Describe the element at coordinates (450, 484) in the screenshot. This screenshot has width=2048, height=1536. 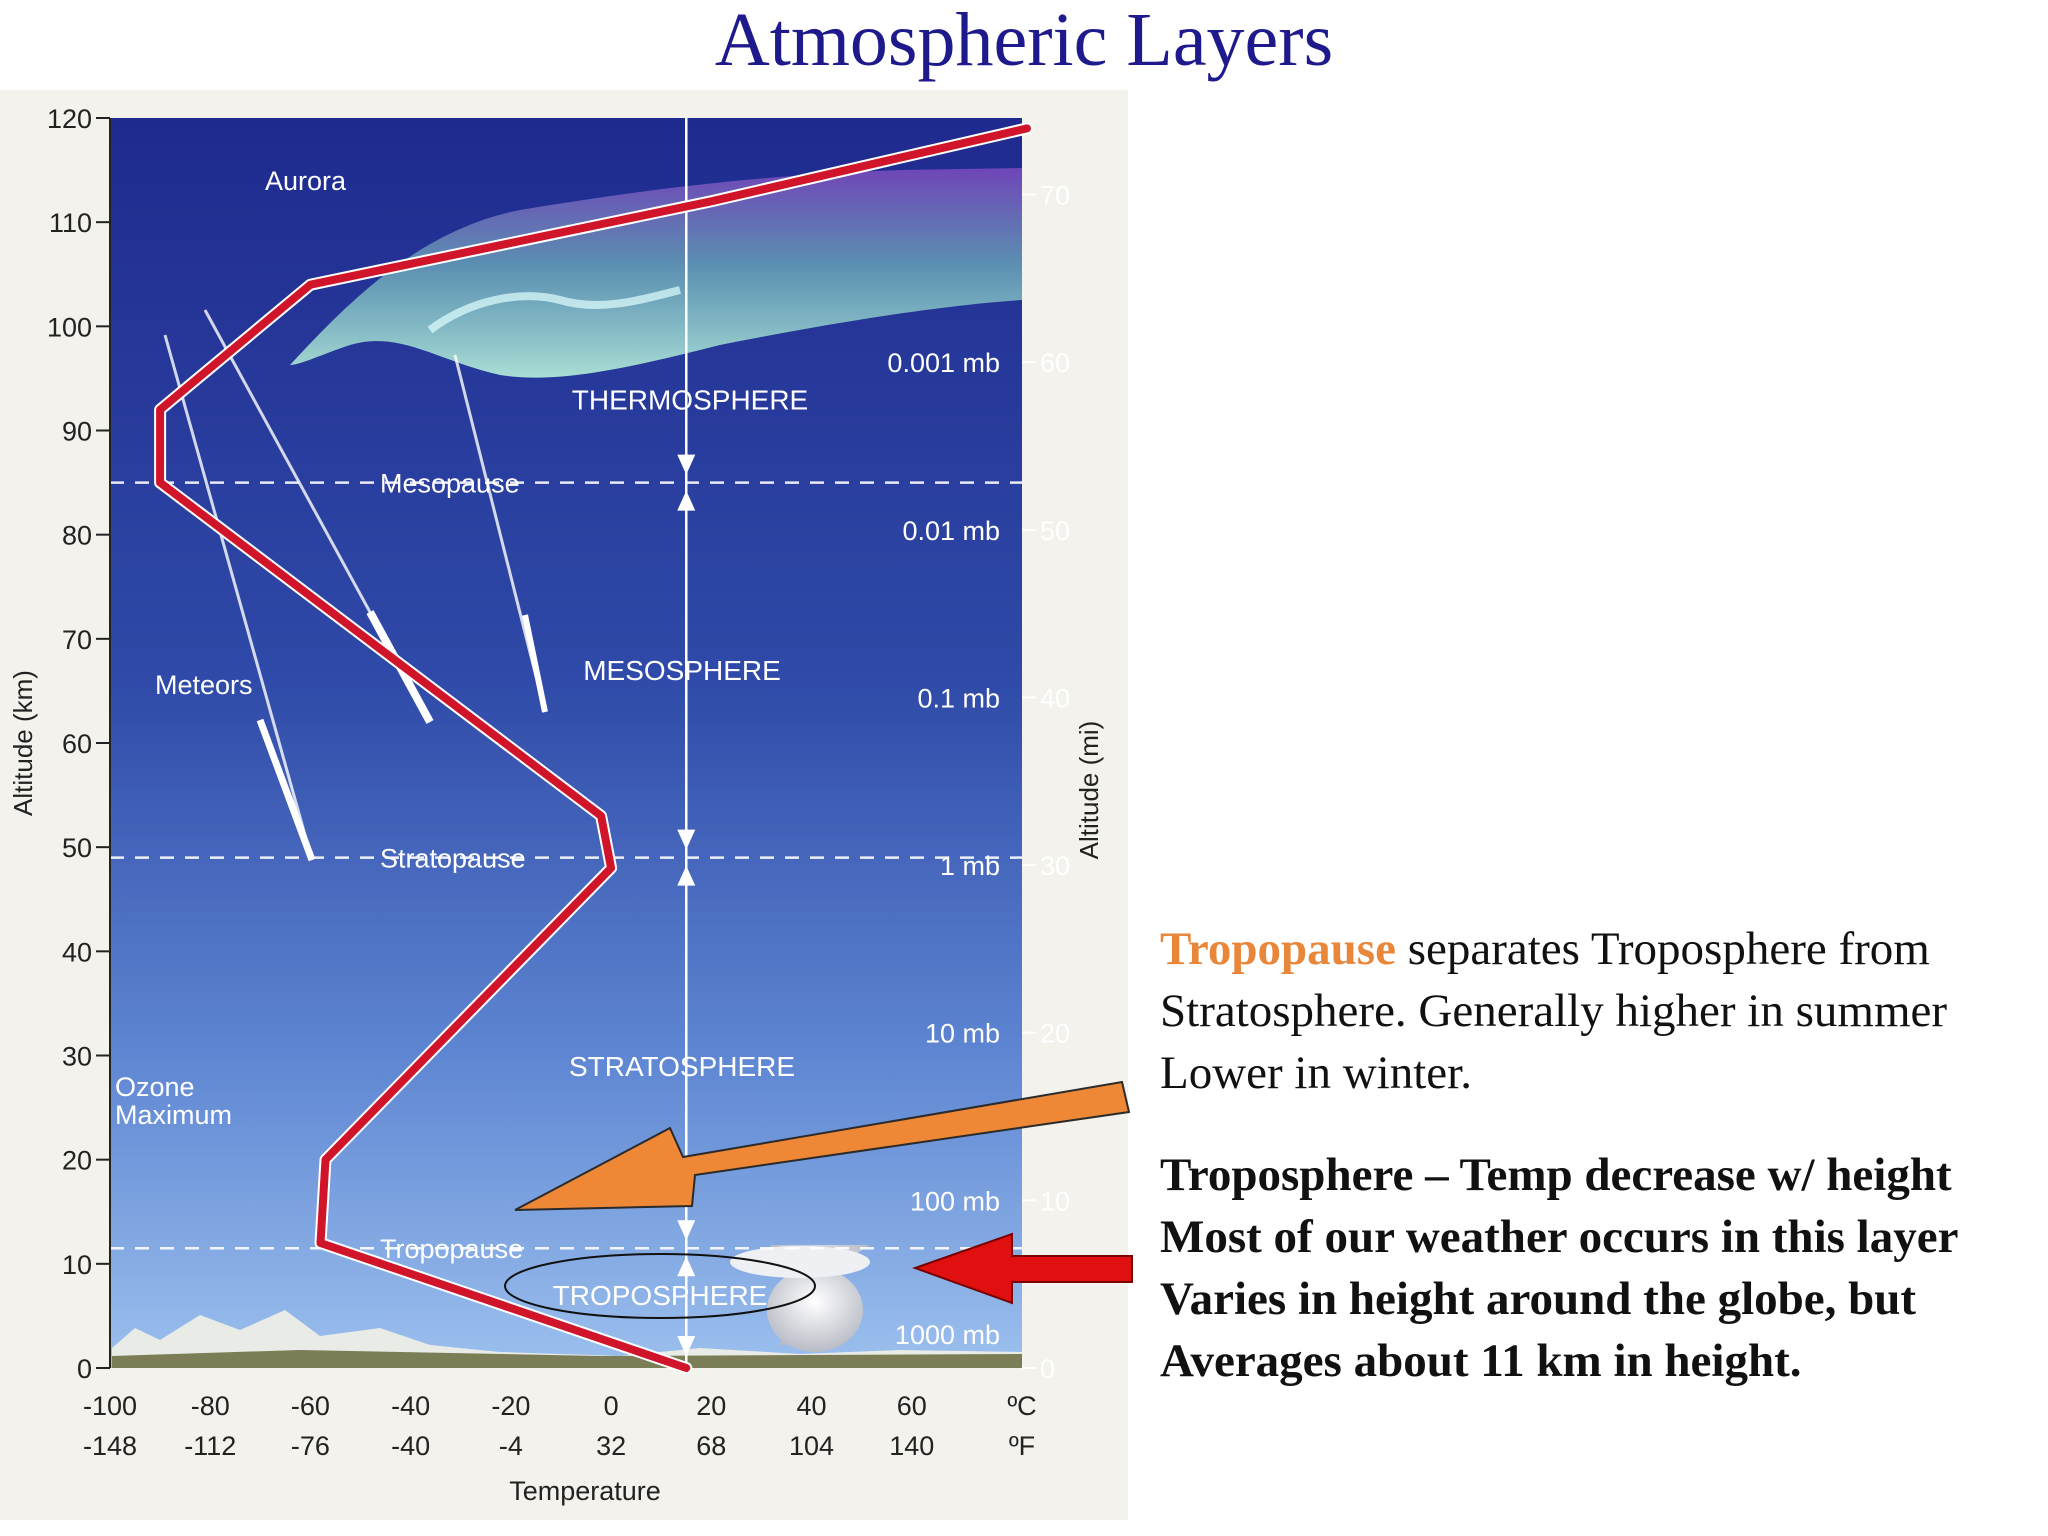
I see `boundary-label: Mesopause` at that location.